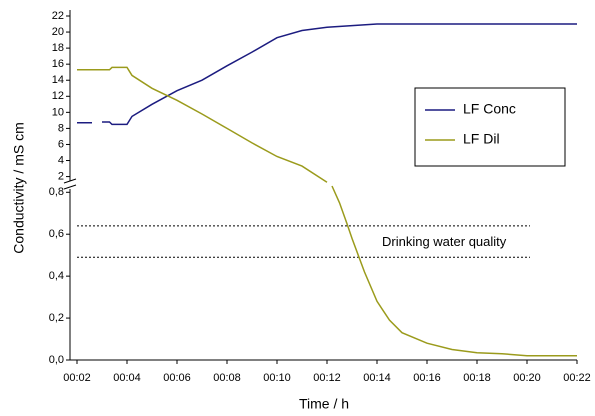  What do you see at coordinates (61, 160) in the screenshot?
I see `y-tick-label: 4` at bounding box center [61, 160].